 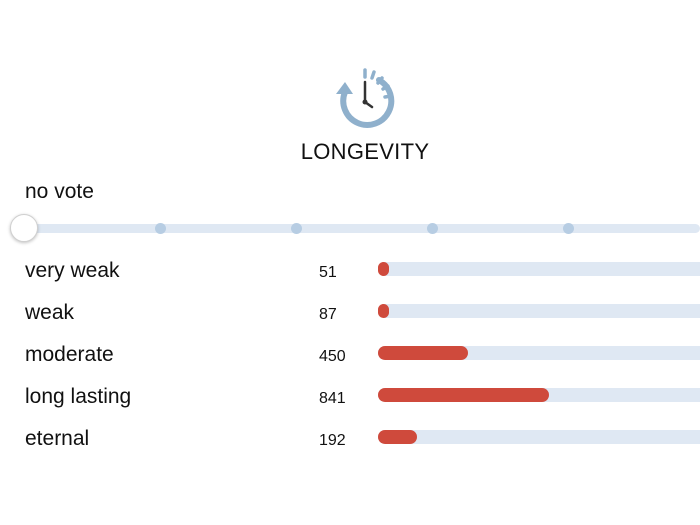 What do you see at coordinates (24, 228) in the screenshot?
I see `slider-thumb` at bounding box center [24, 228].